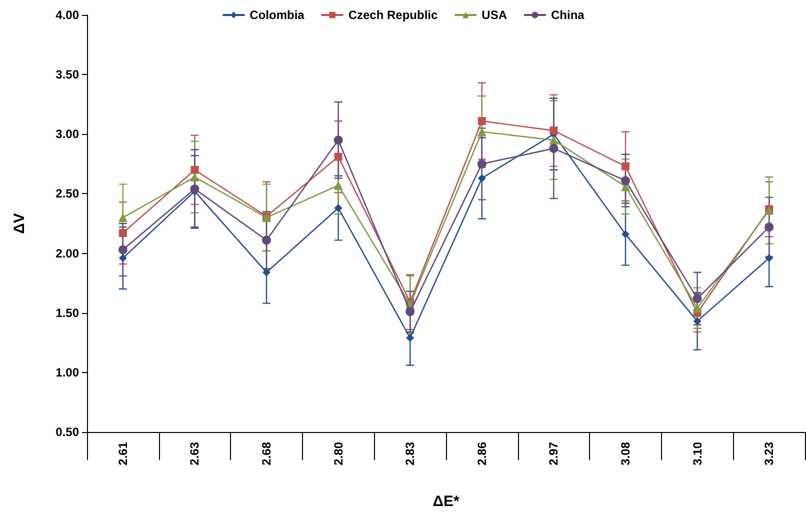 The image size is (806, 515). What do you see at coordinates (697, 454) in the screenshot?
I see `x-tick-label: 3.10` at bounding box center [697, 454].